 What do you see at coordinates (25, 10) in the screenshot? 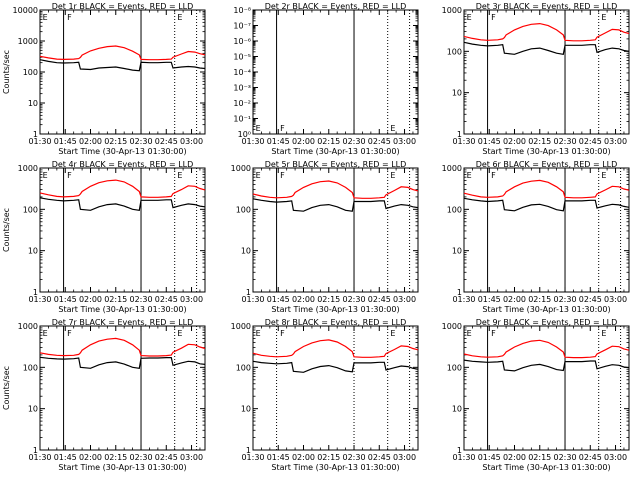
I see `y-tick-label: 10000` at bounding box center [25, 10].